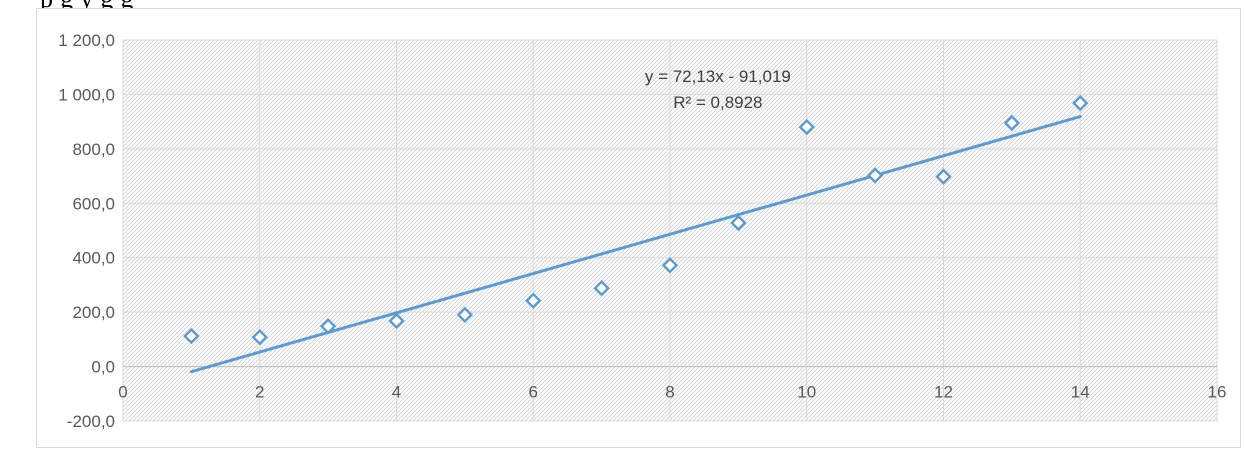 Image resolution: width=1246 pixels, height=449 pixels. Describe the element at coordinates (122, 392) in the screenshot. I see `x-tick-label: 0` at that location.